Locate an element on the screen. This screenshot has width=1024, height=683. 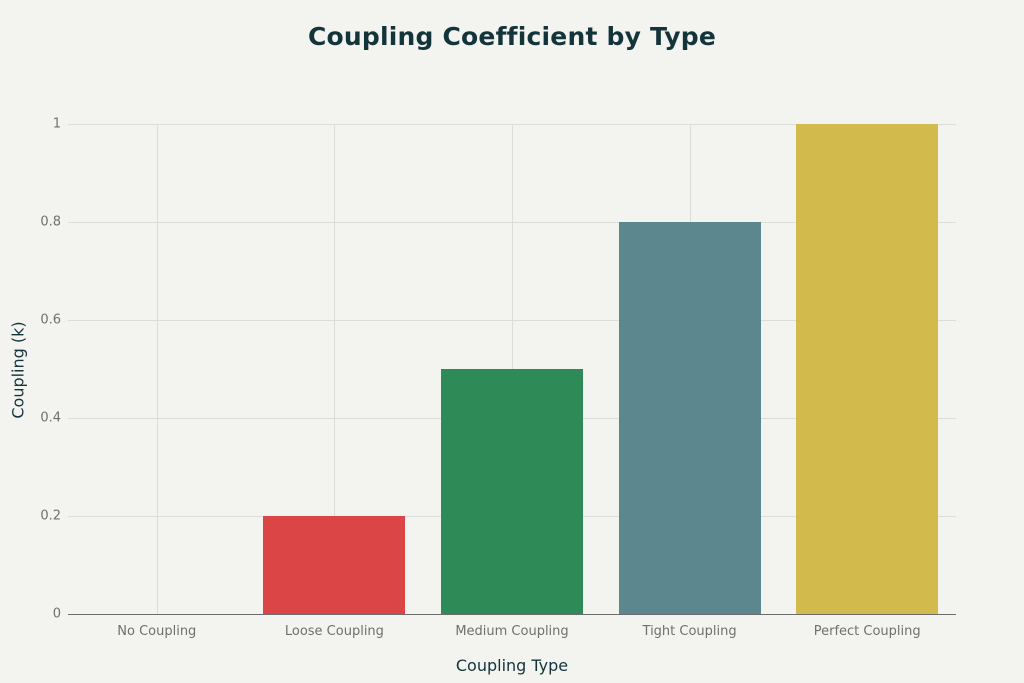
bar-loose-coupling is located at coordinates (334, 565).